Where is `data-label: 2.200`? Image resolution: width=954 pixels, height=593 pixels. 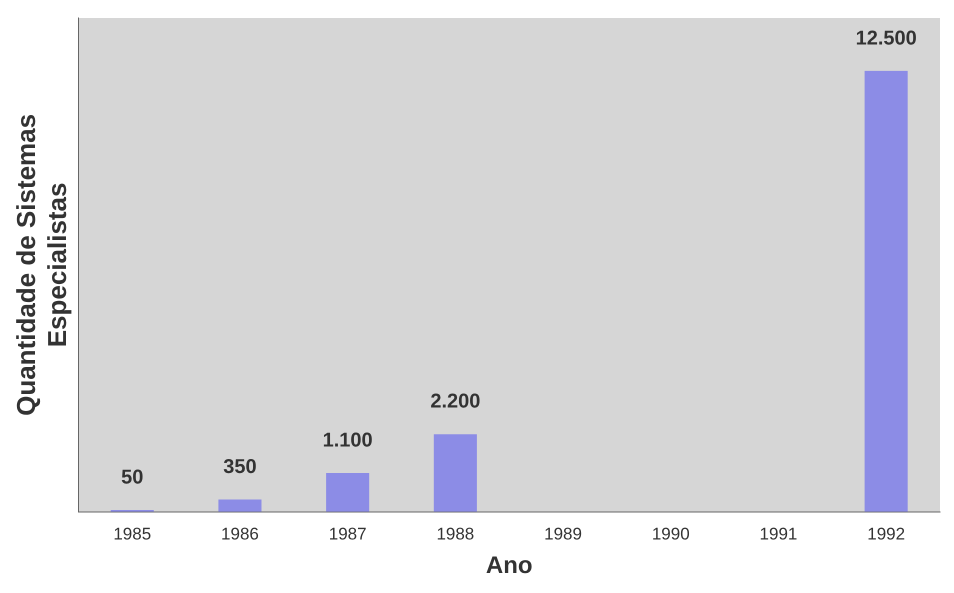 data-label: 2.200 is located at coordinates (455, 401).